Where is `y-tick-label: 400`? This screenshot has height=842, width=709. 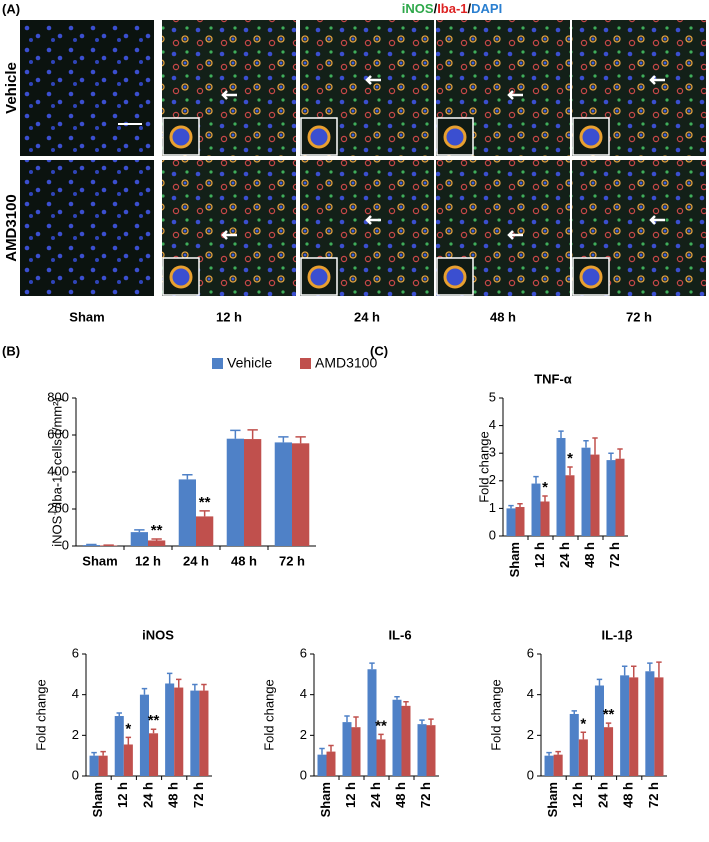
y-tick-label: 400 is located at coordinates (58, 470).